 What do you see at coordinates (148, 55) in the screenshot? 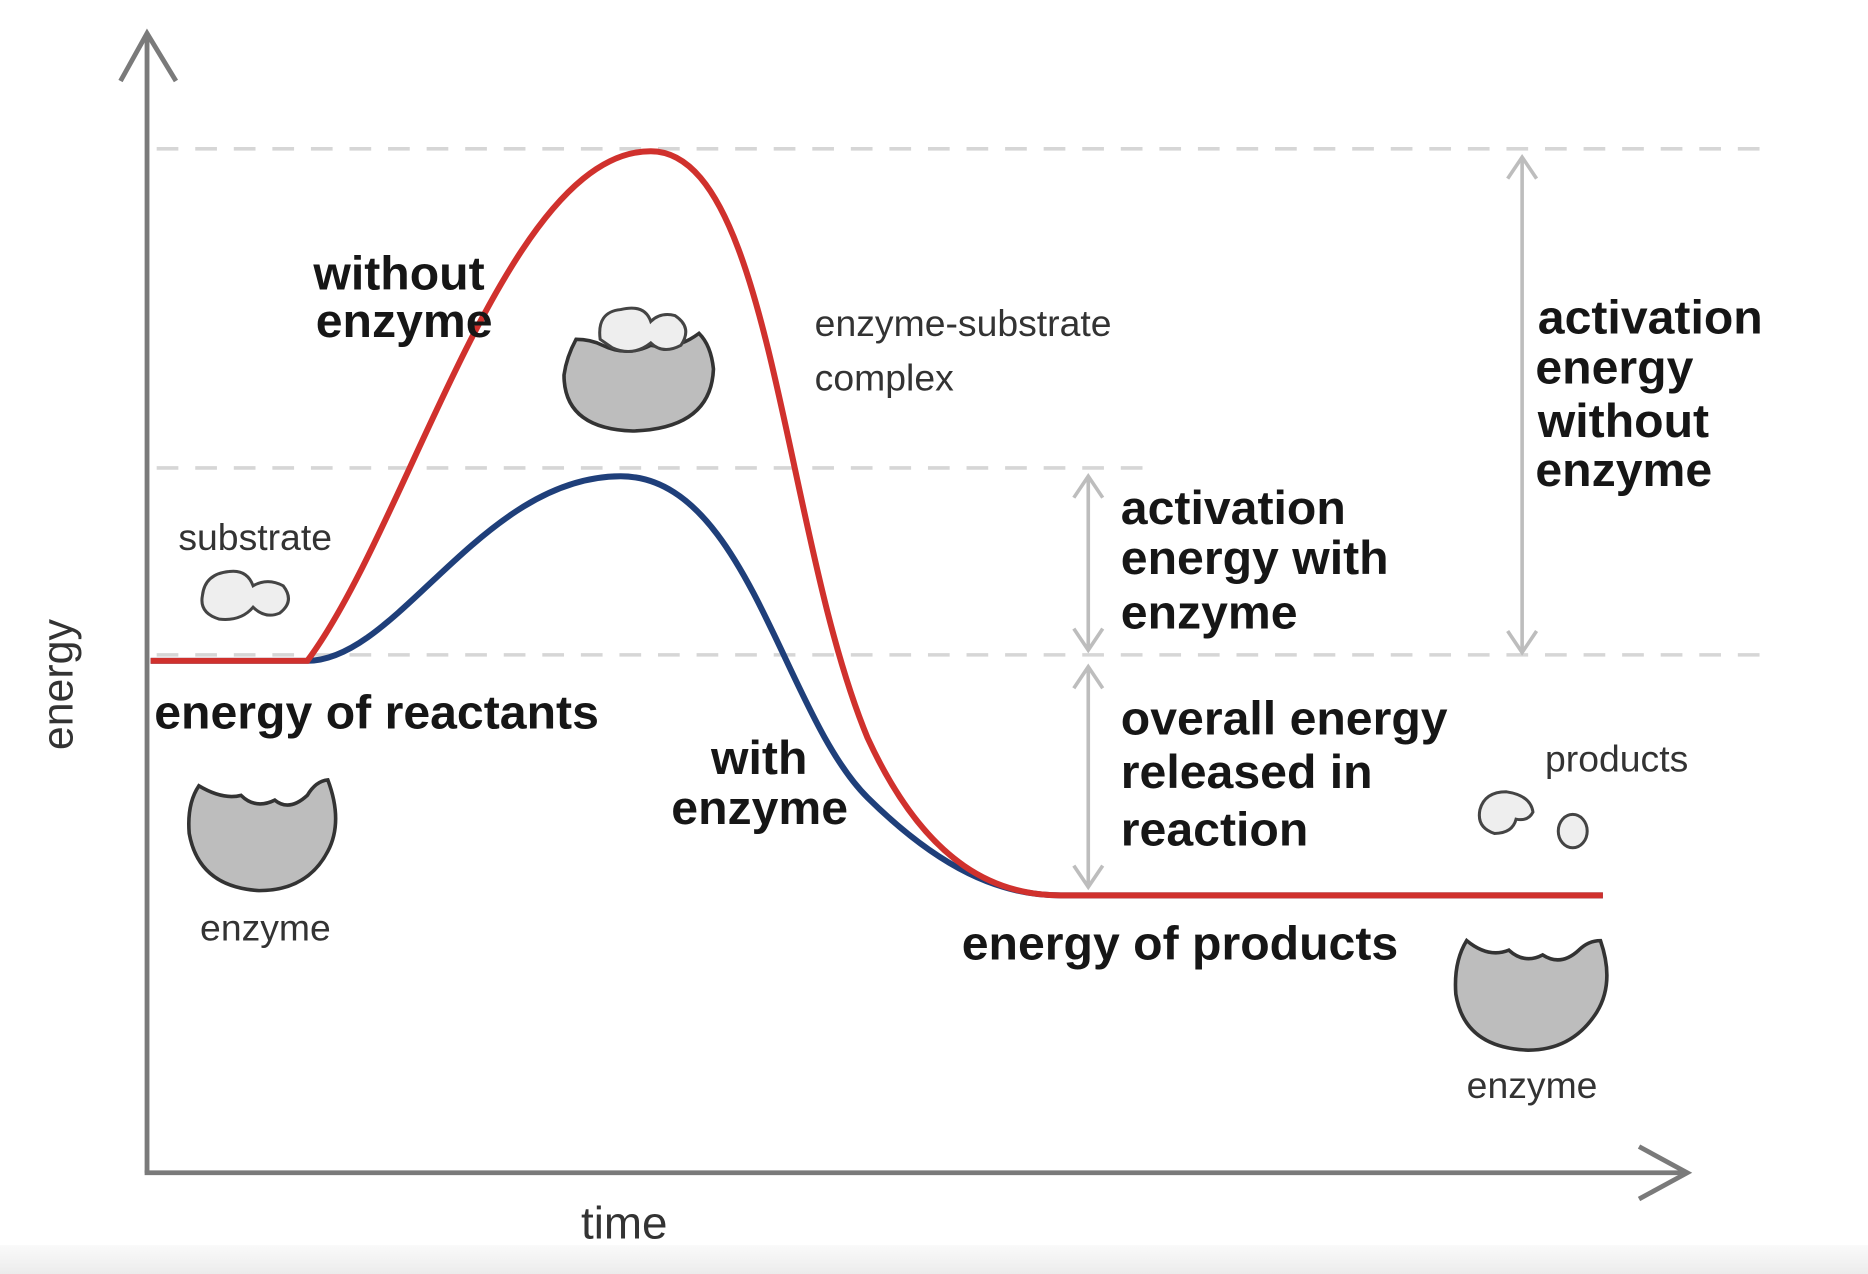
I see `y-axis-arrowhead` at bounding box center [148, 55].